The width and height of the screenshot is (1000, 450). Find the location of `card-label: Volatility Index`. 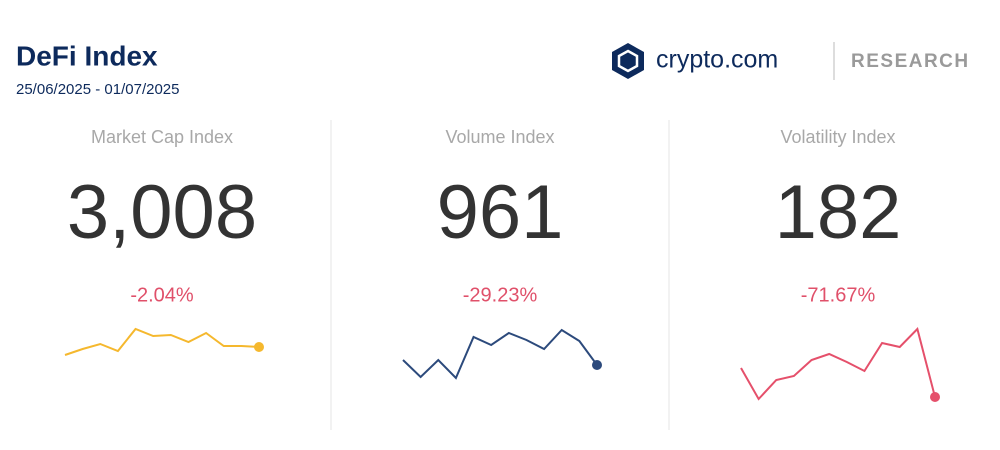

card-label: Volatility Index is located at coordinates (837, 137).